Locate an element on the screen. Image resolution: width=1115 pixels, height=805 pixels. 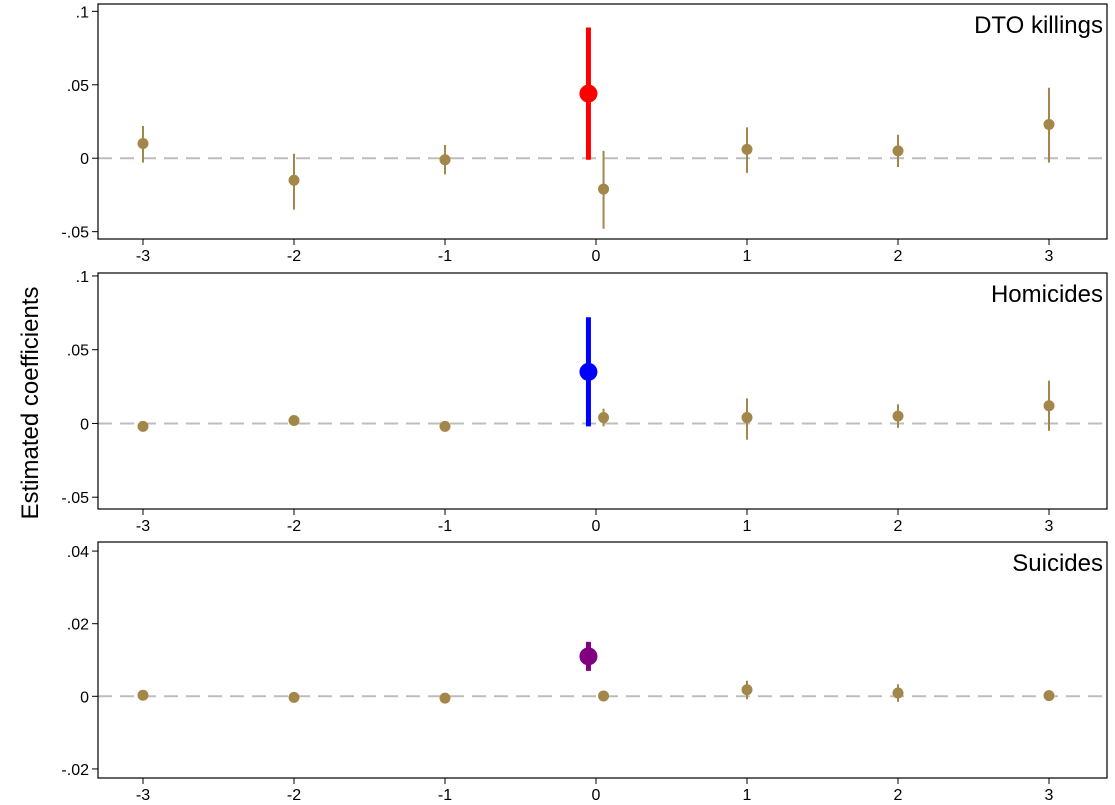
y-tick-label: .04 is located at coordinates (78, 552).